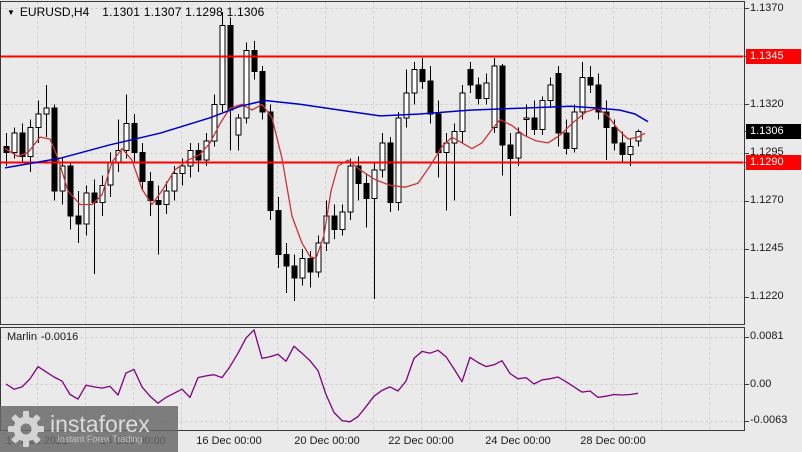 The image size is (802, 452). What do you see at coordinates (518, 441) in the screenshot?
I see `time-axis-label: 24 Dec 00:00` at bounding box center [518, 441].